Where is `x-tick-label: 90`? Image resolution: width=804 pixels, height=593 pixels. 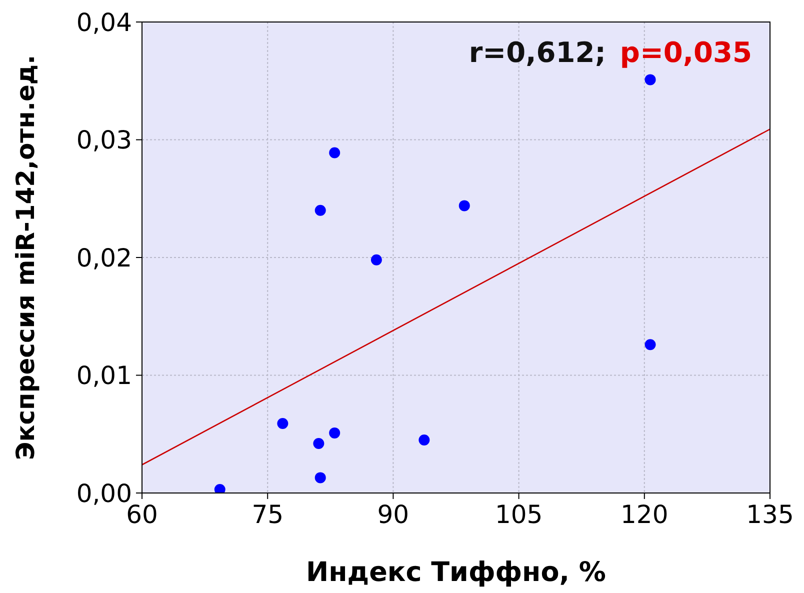 x-tick-label: 90 is located at coordinates (393, 514).